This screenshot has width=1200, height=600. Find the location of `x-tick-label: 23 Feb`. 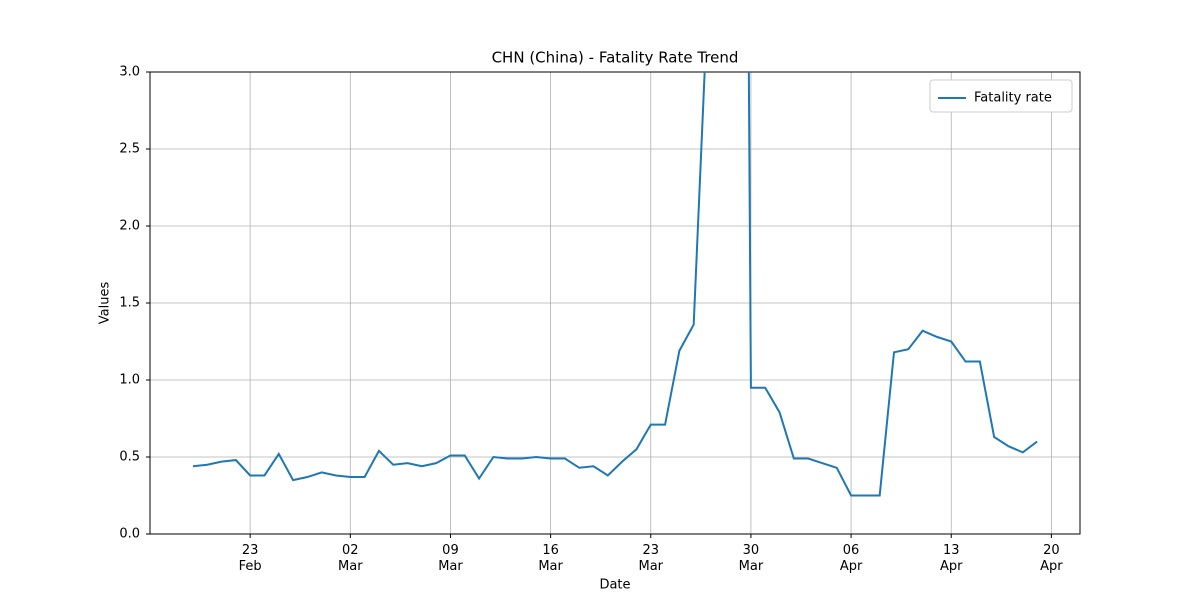

x-tick-label: 23 Feb is located at coordinates (250, 558).